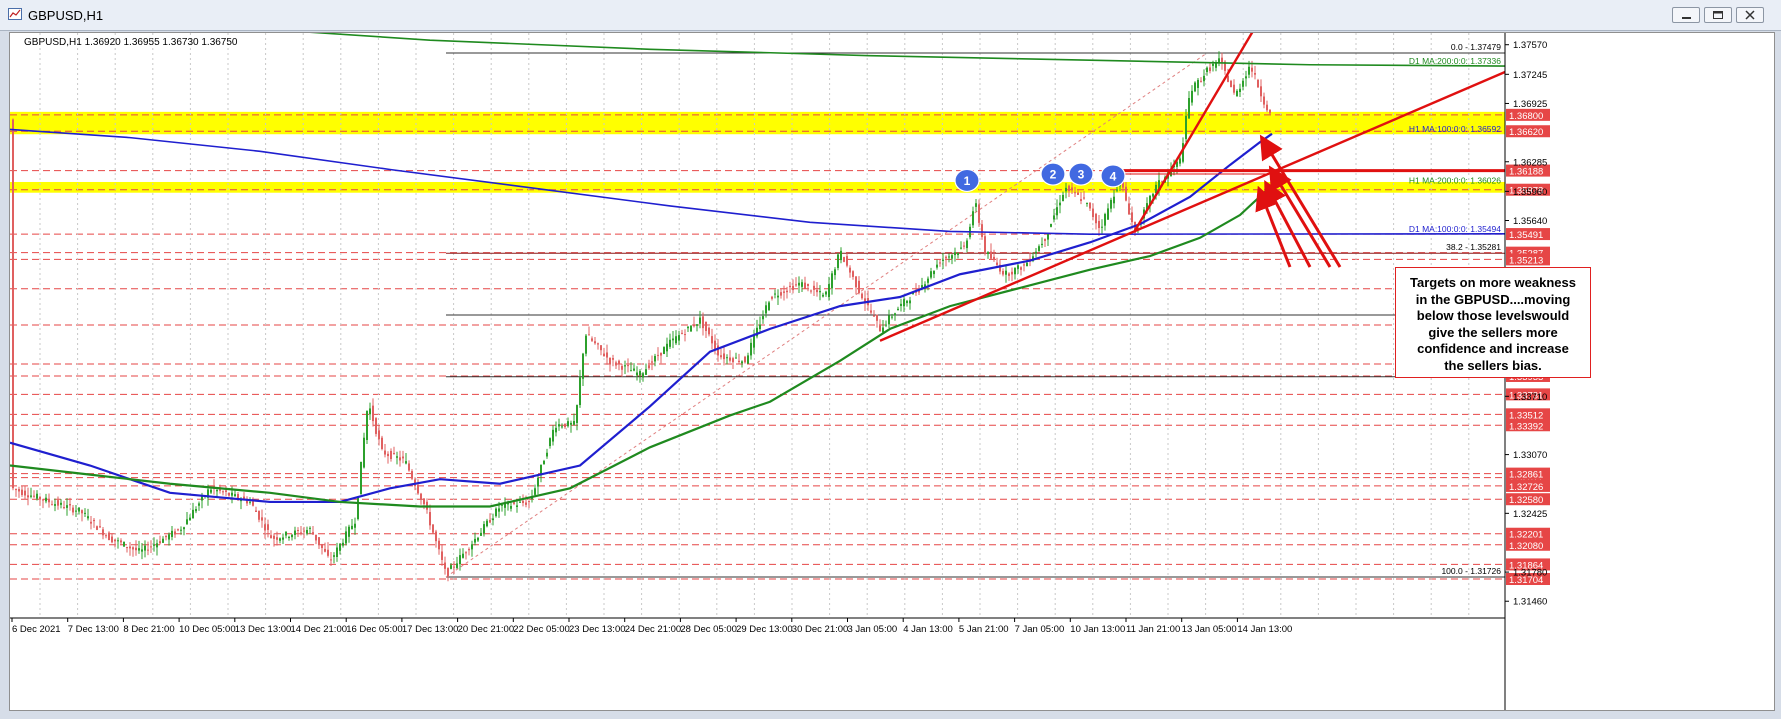  Describe the element at coordinates (319, 629) in the screenshot. I see `time-tick-label: 14 Dec 21:00` at that location.